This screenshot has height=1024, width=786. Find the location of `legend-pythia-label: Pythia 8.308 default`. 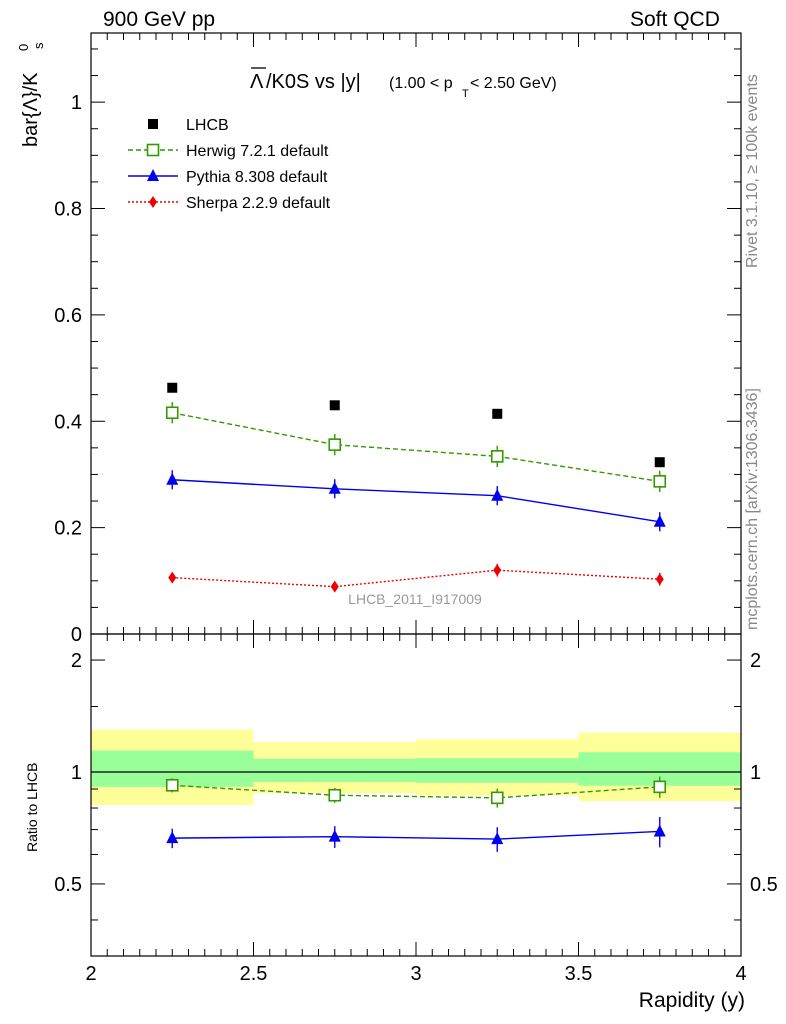

legend-pythia-label: Pythia 8.308 default is located at coordinates (257, 177).